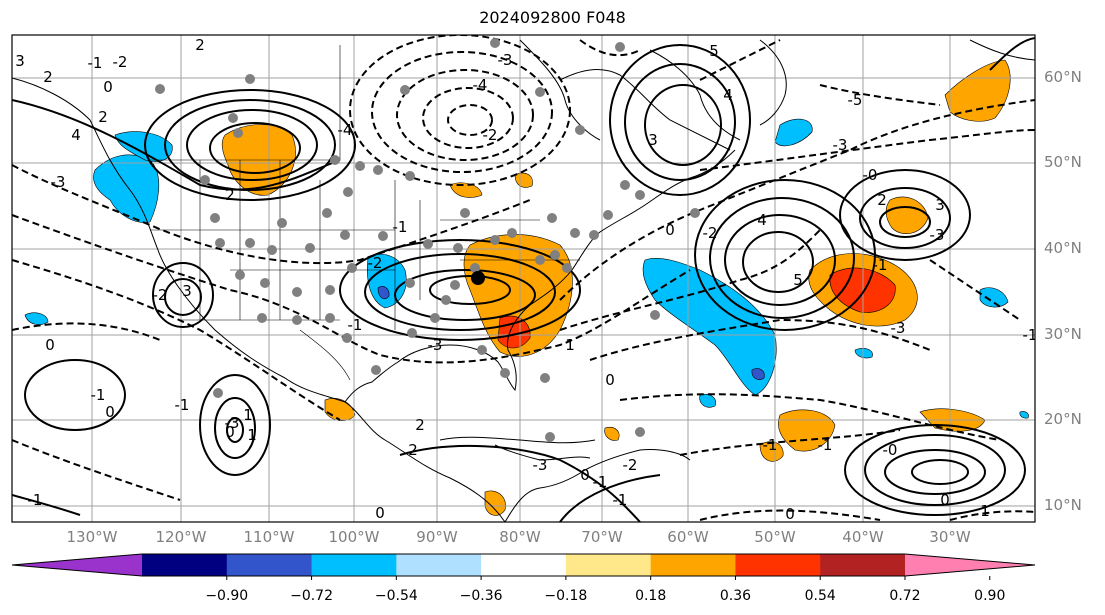 Image resolution: width=1105 pixels, height=615 pixels. I want to click on colorbar-tick-label: 0.36, so click(735, 596).